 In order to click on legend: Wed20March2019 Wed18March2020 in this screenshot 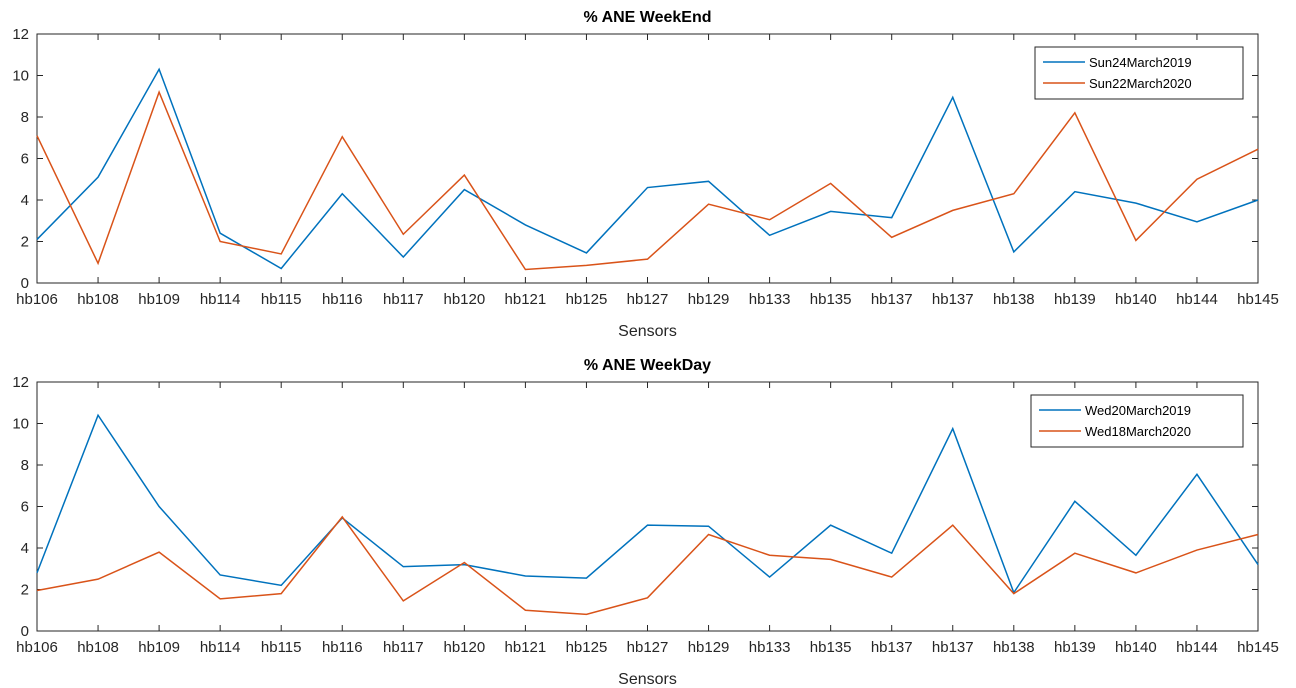, I will do `click(1137, 421)`.